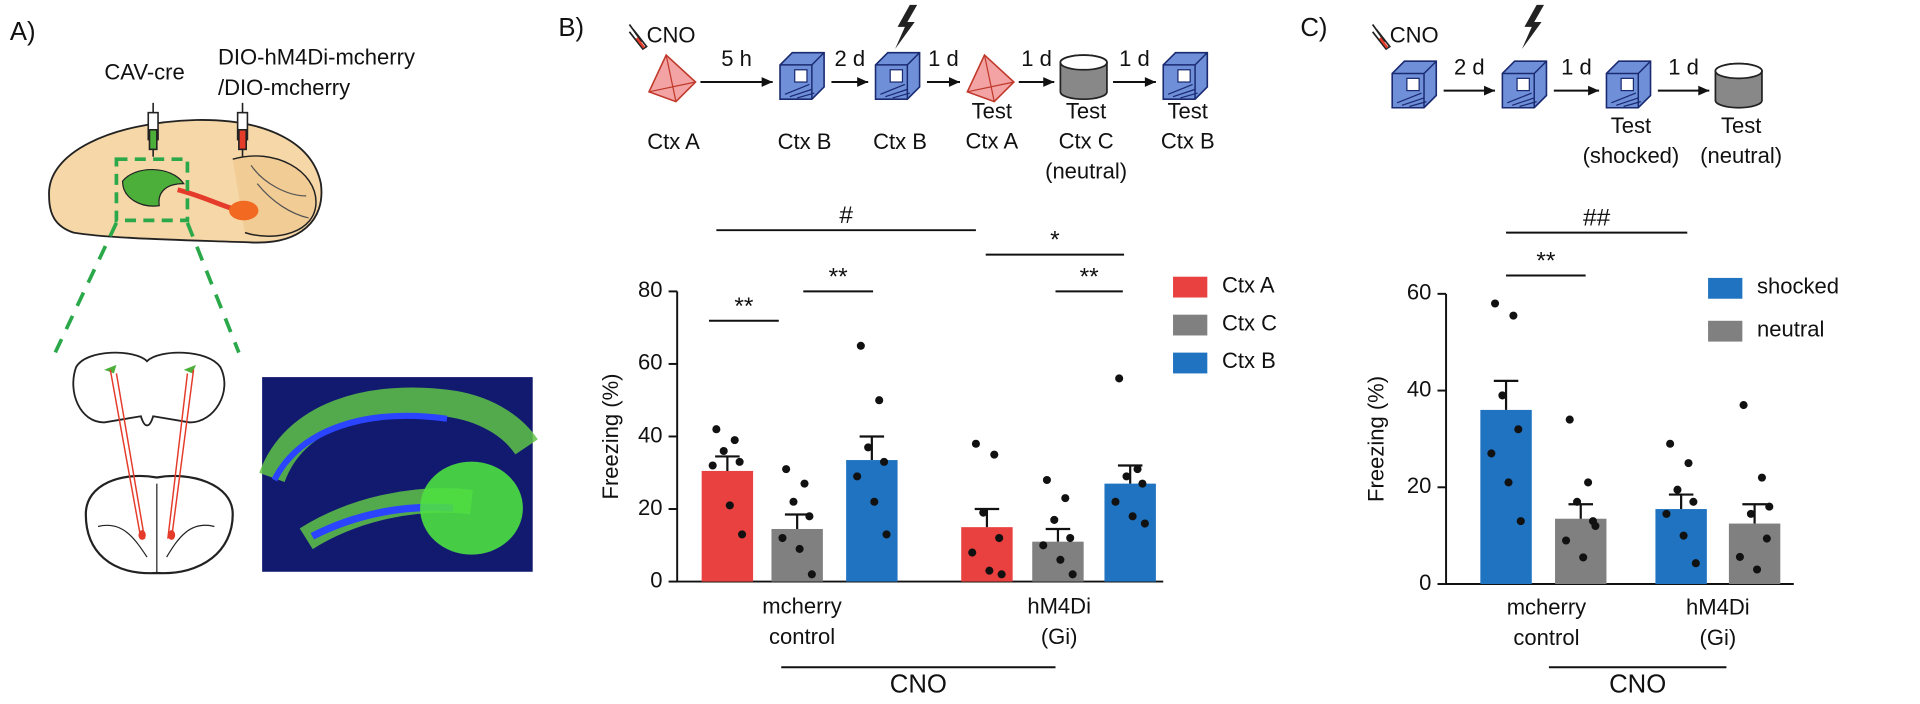 The image size is (1920, 704). What do you see at coordinates (1249, 360) in the screenshot?
I see `legend-label: Ctx B` at bounding box center [1249, 360].